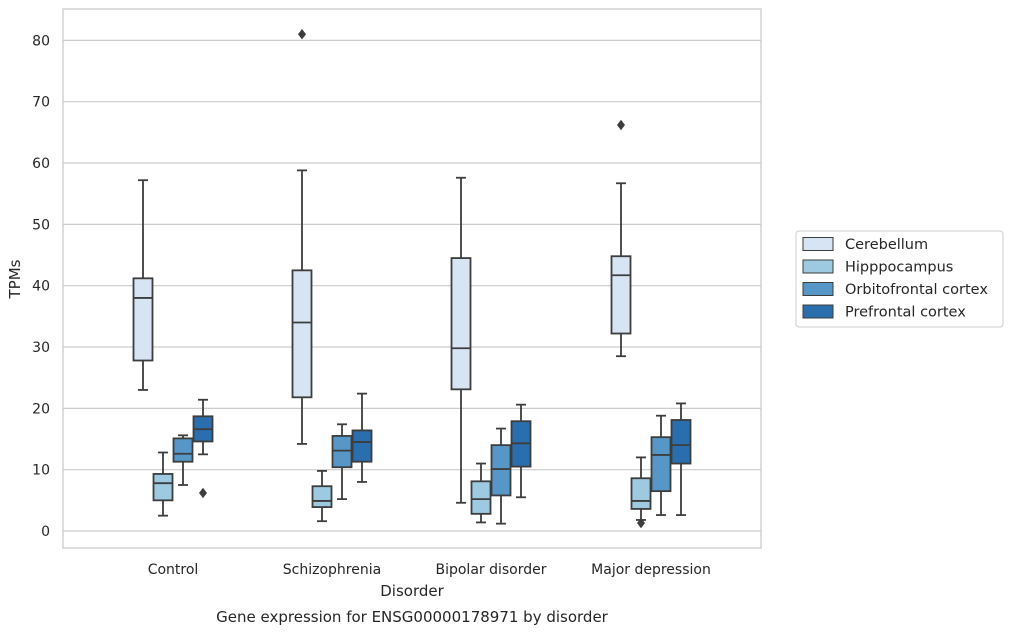 The height and width of the screenshot is (634, 1013). I want to click on legend-label: Prefrontal cortex, so click(905, 313).